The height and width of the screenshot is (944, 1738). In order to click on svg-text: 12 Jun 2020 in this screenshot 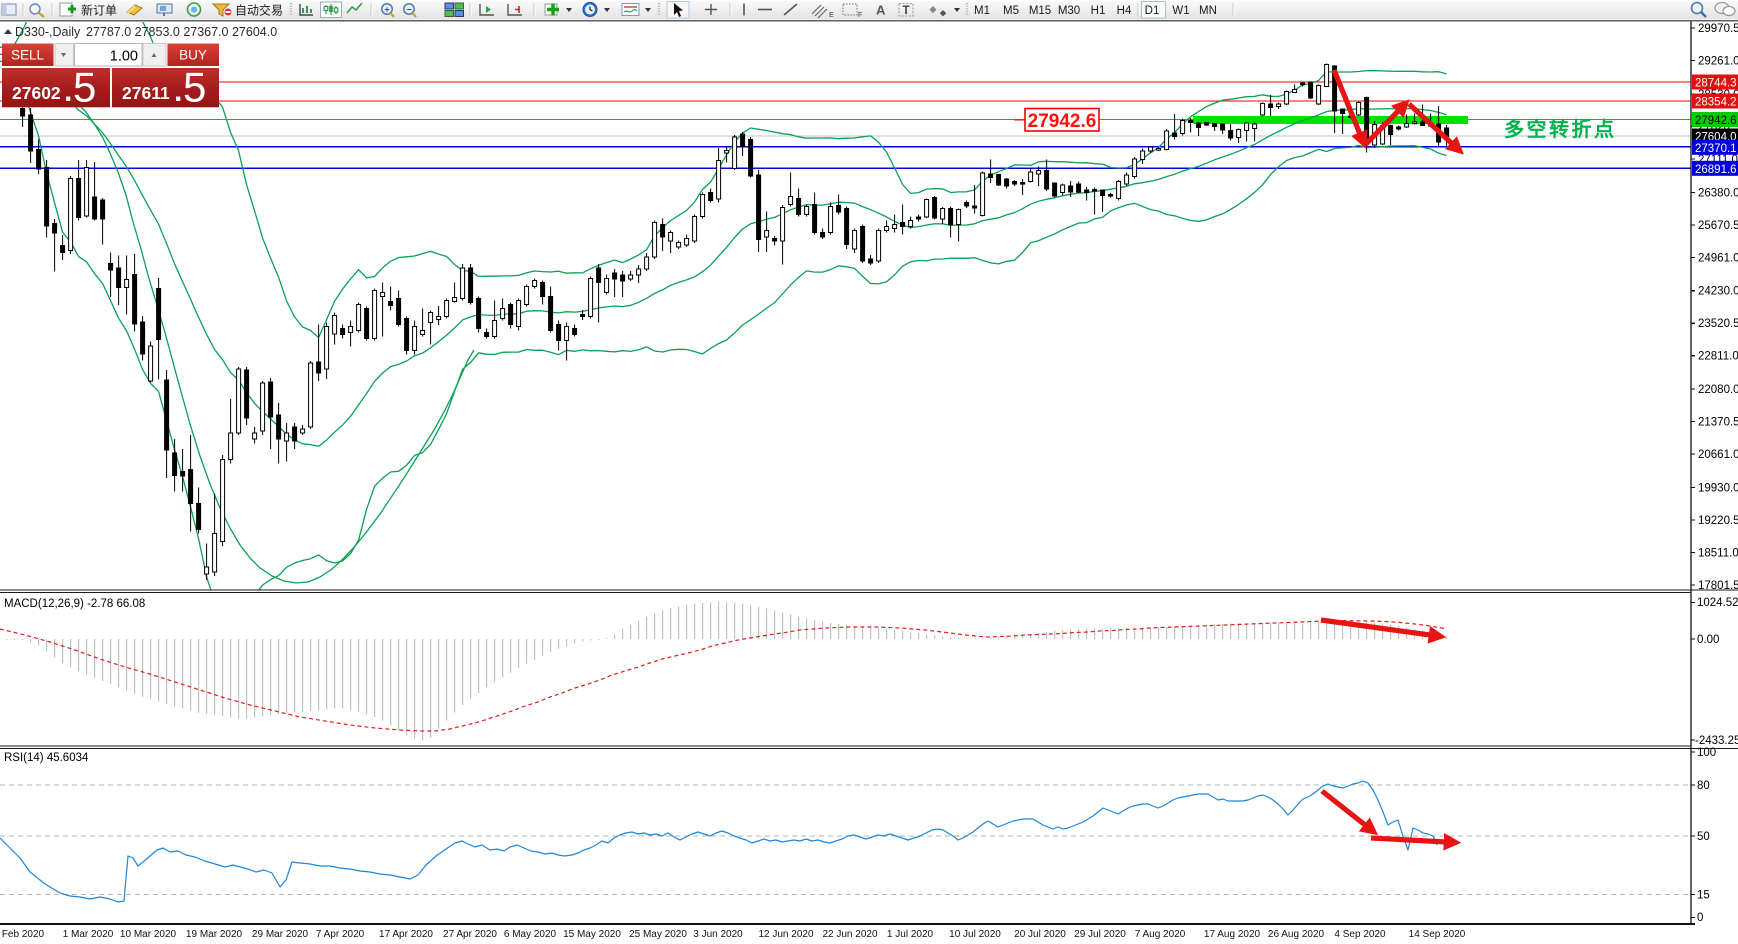, I will do `click(785, 934)`.